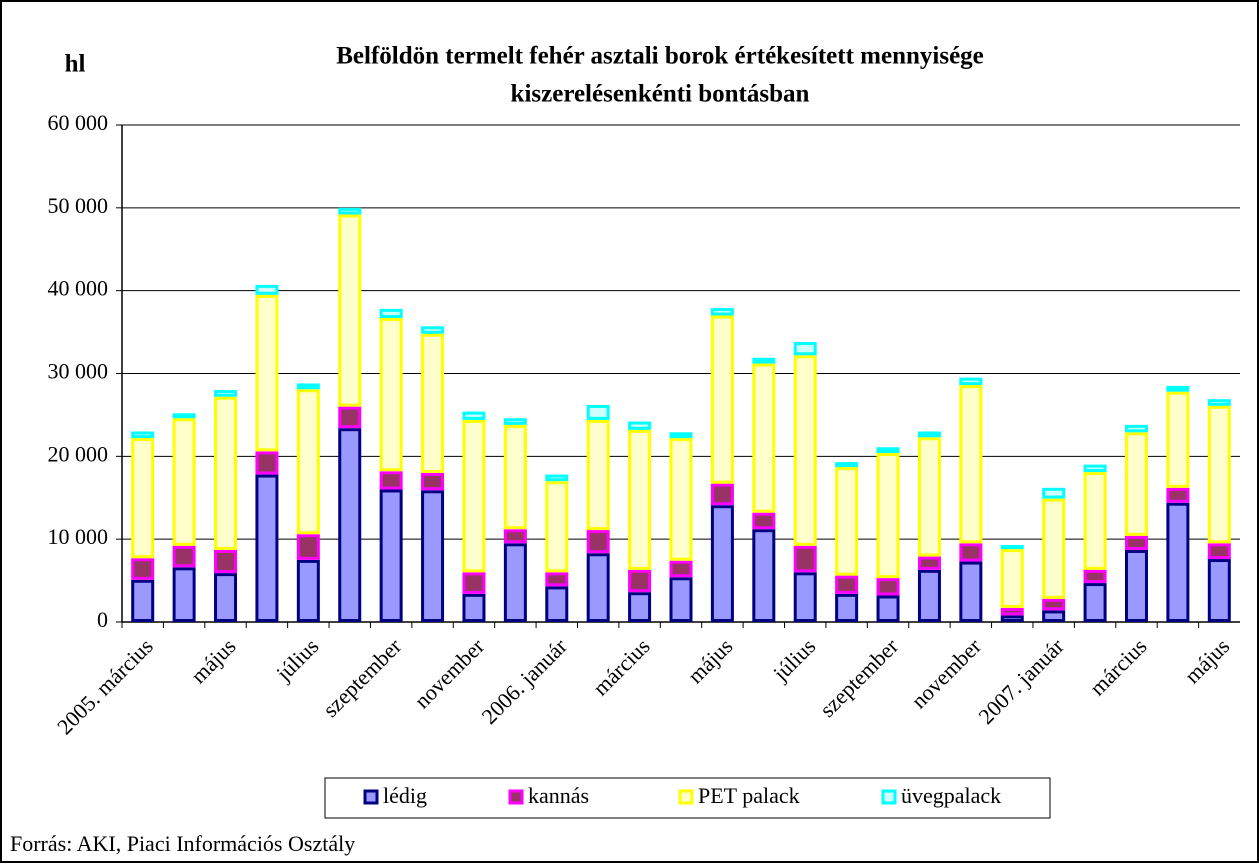 This screenshot has height=868, width=1259. Describe the element at coordinates (182, 843) in the screenshot. I see `source-note: Forrás: AKI, Piaci Információs Osztály` at that location.